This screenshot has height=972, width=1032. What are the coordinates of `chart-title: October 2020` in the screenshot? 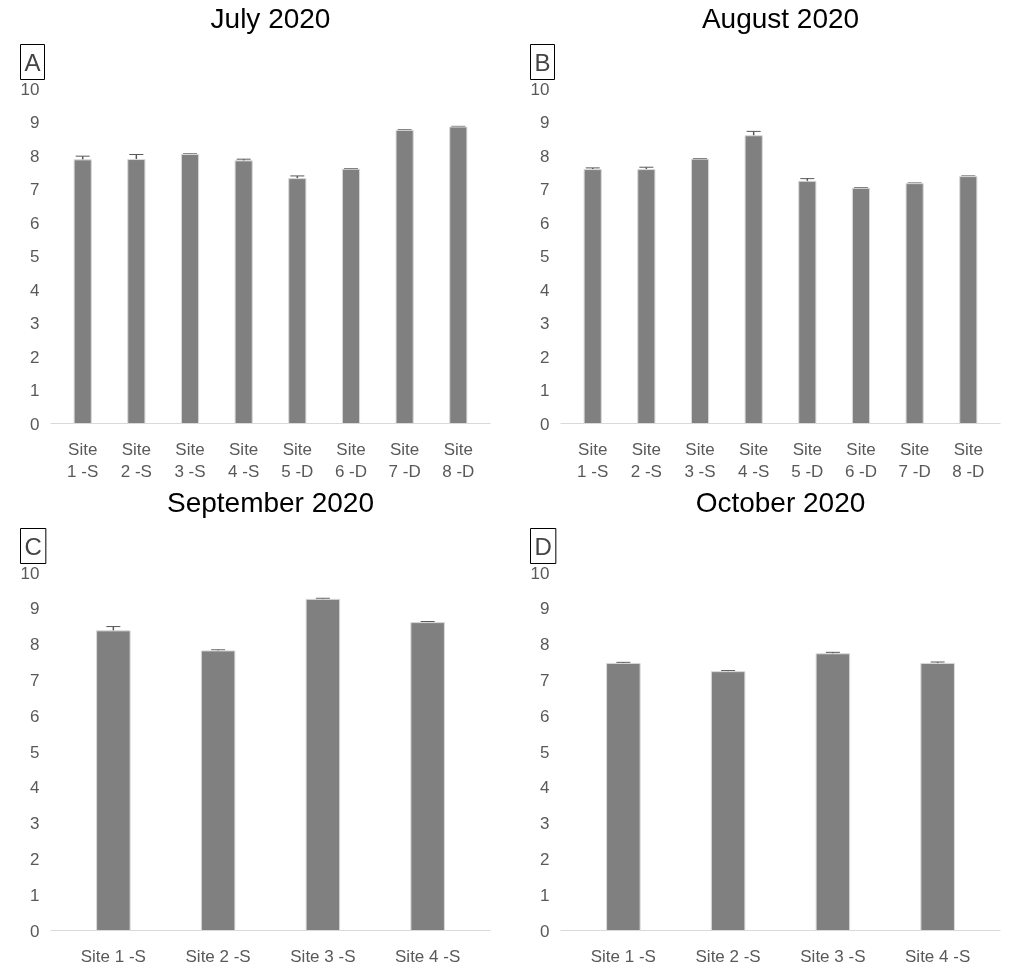 It's located at (780, 502).